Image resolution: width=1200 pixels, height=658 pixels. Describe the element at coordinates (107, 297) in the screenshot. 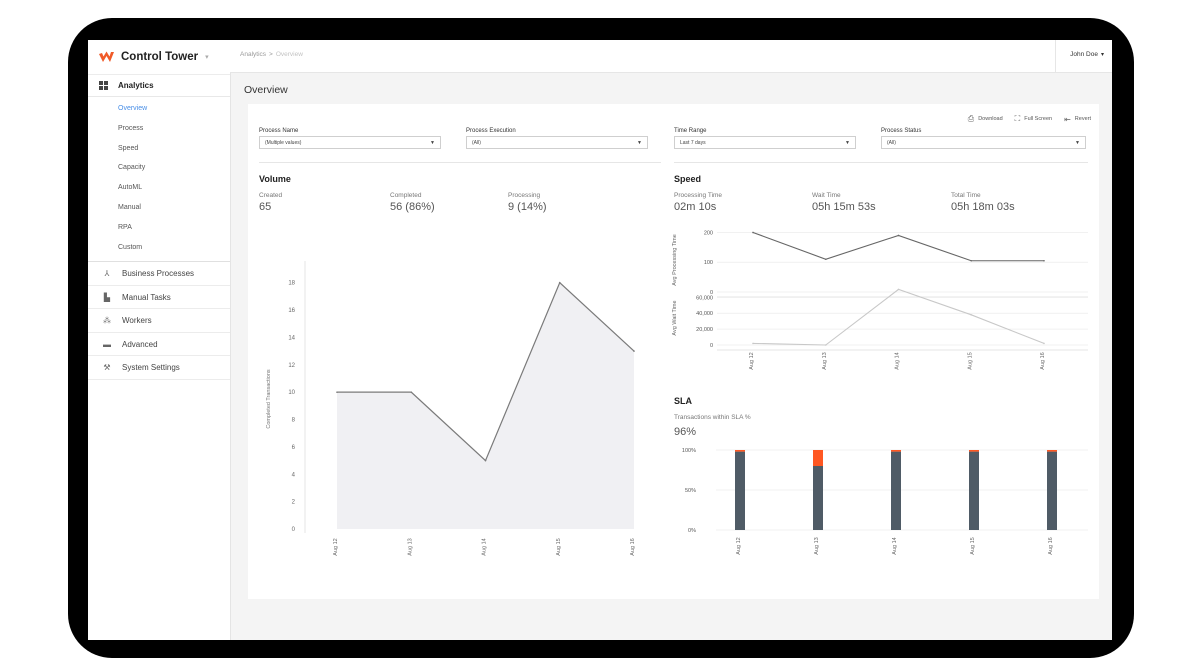

I see `document-icon: ▙` at that location.